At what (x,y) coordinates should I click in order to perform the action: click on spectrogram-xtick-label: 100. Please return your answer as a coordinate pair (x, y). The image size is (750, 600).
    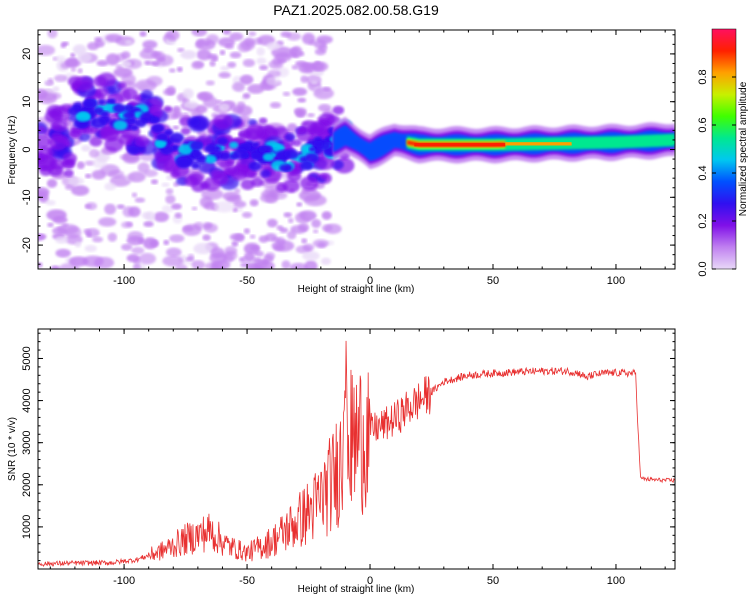
    Looking at the image, I should click on (616, 281).